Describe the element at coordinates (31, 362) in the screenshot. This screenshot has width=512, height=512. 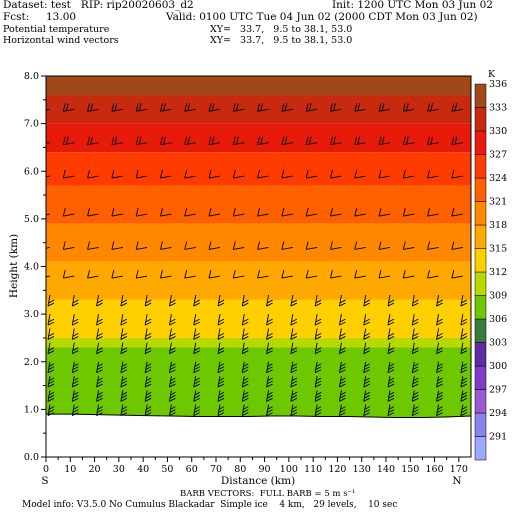
I see `y-tick-label: 2.0` at that location.